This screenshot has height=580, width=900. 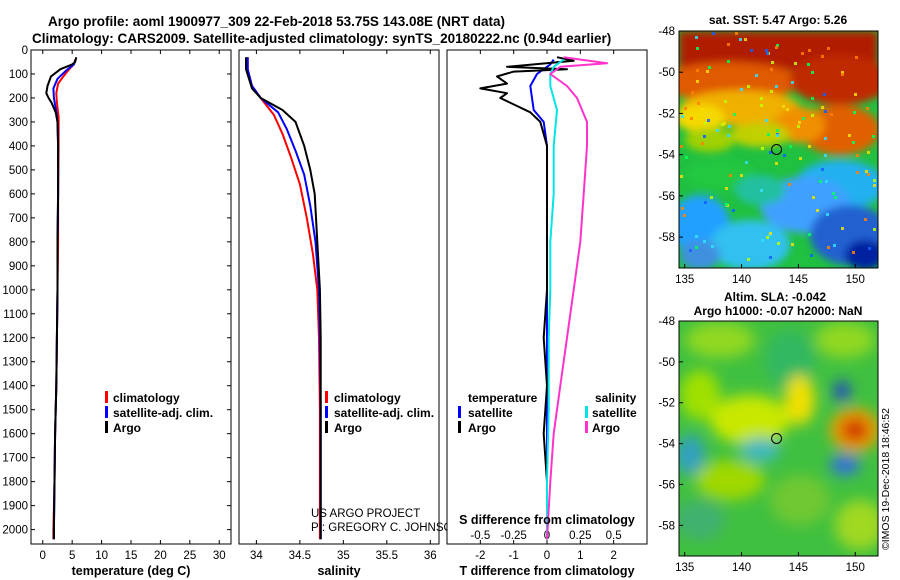 What do you see at coordinates (490, 413) in the screenshot?
I see `legend-label-t-satellite: satellite` at bounding box center [490, 413].